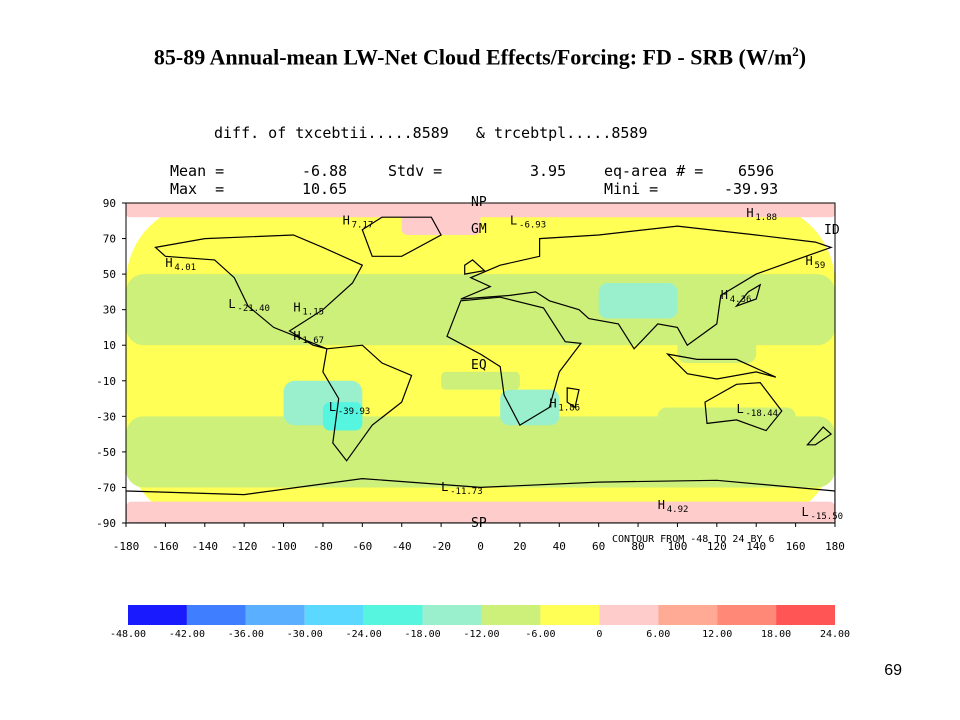  I want to click on colorbar-label: -48.00, so click(128, 634).